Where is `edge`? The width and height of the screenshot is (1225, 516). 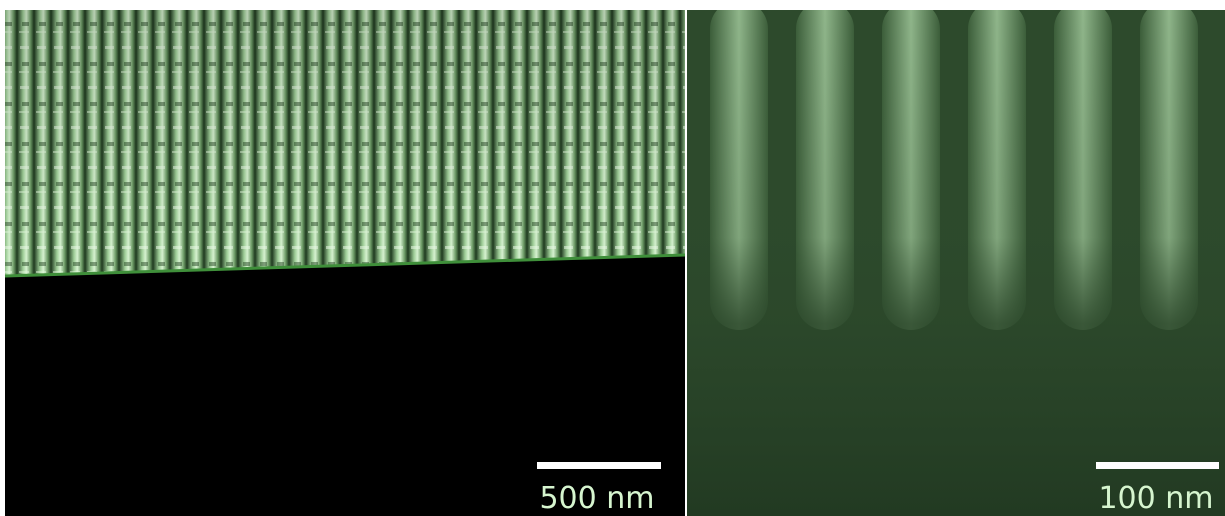
edge is located at coordinates (345, 265).